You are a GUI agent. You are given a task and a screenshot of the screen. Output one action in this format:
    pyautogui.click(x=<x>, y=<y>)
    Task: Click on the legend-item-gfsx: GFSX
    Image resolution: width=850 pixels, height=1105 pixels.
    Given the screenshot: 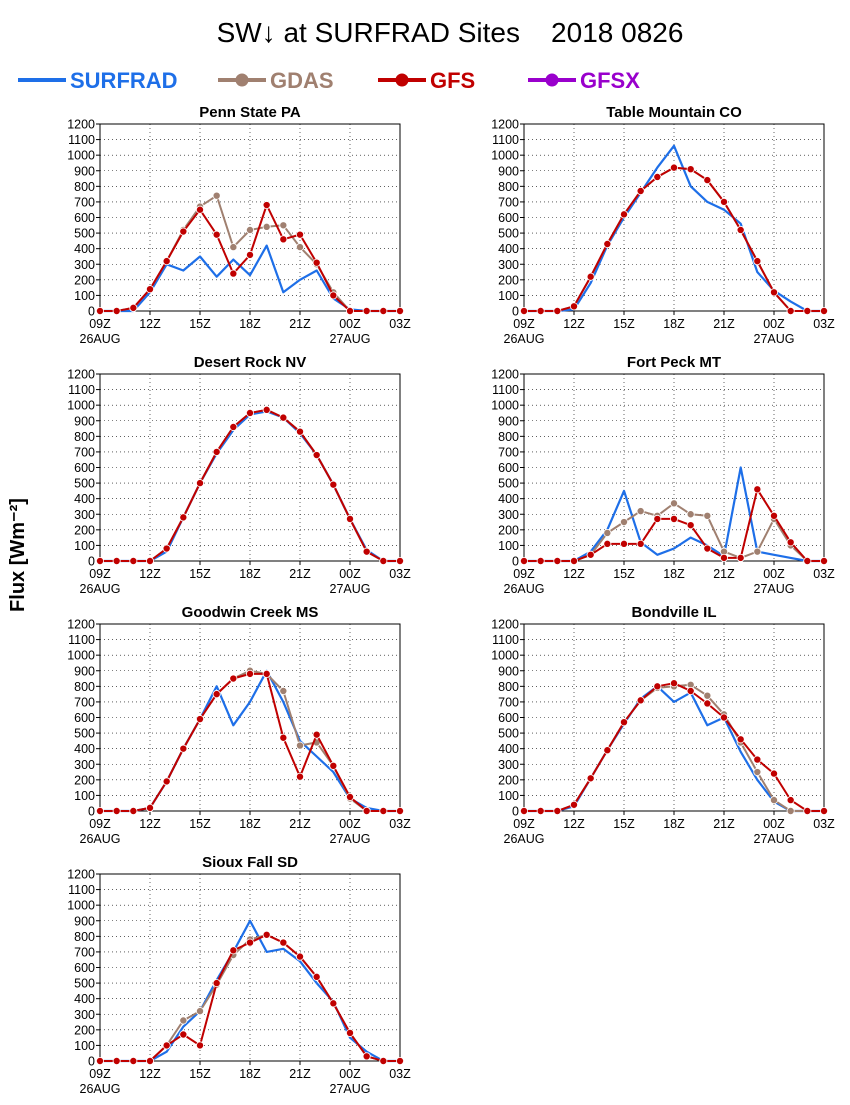 What is the action you would take?
    pyautogui.click(x=584, y=80)
    